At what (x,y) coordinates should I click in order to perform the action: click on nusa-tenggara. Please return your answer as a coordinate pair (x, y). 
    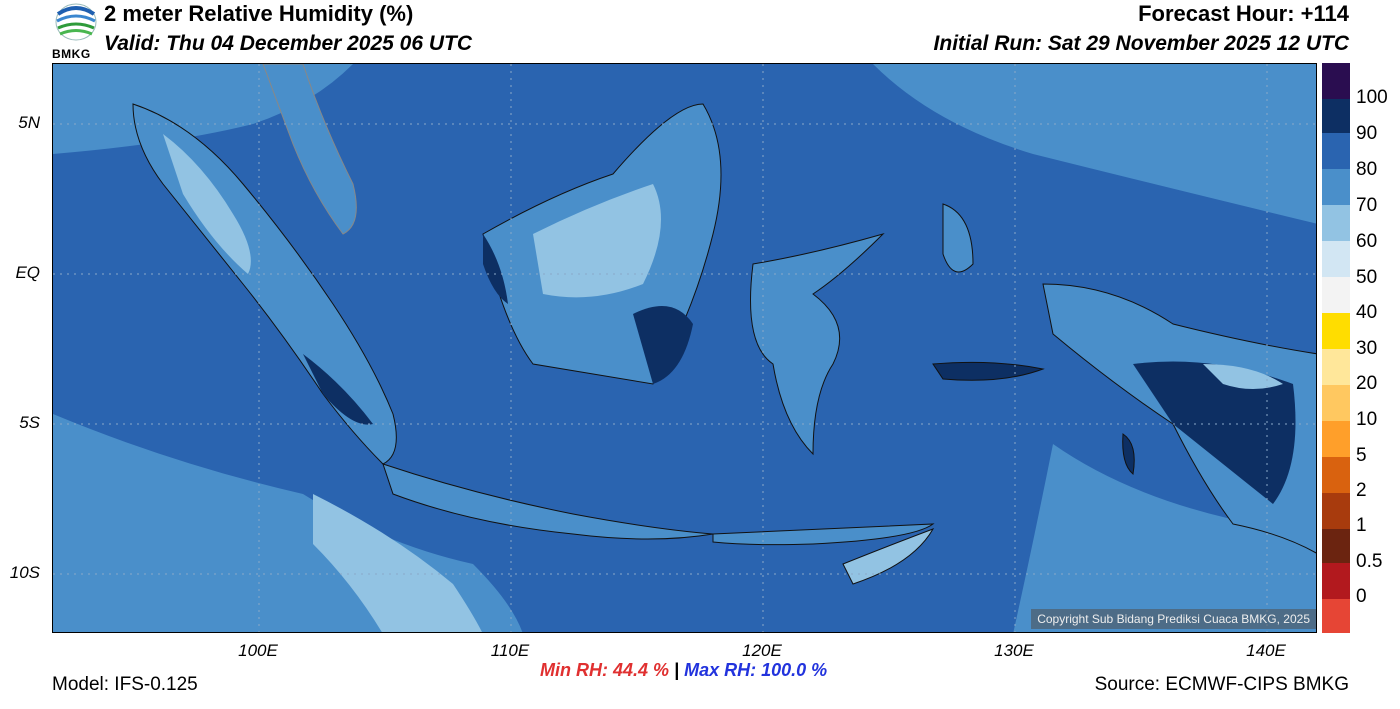
    Looking at the image, I should click on (823, 534).